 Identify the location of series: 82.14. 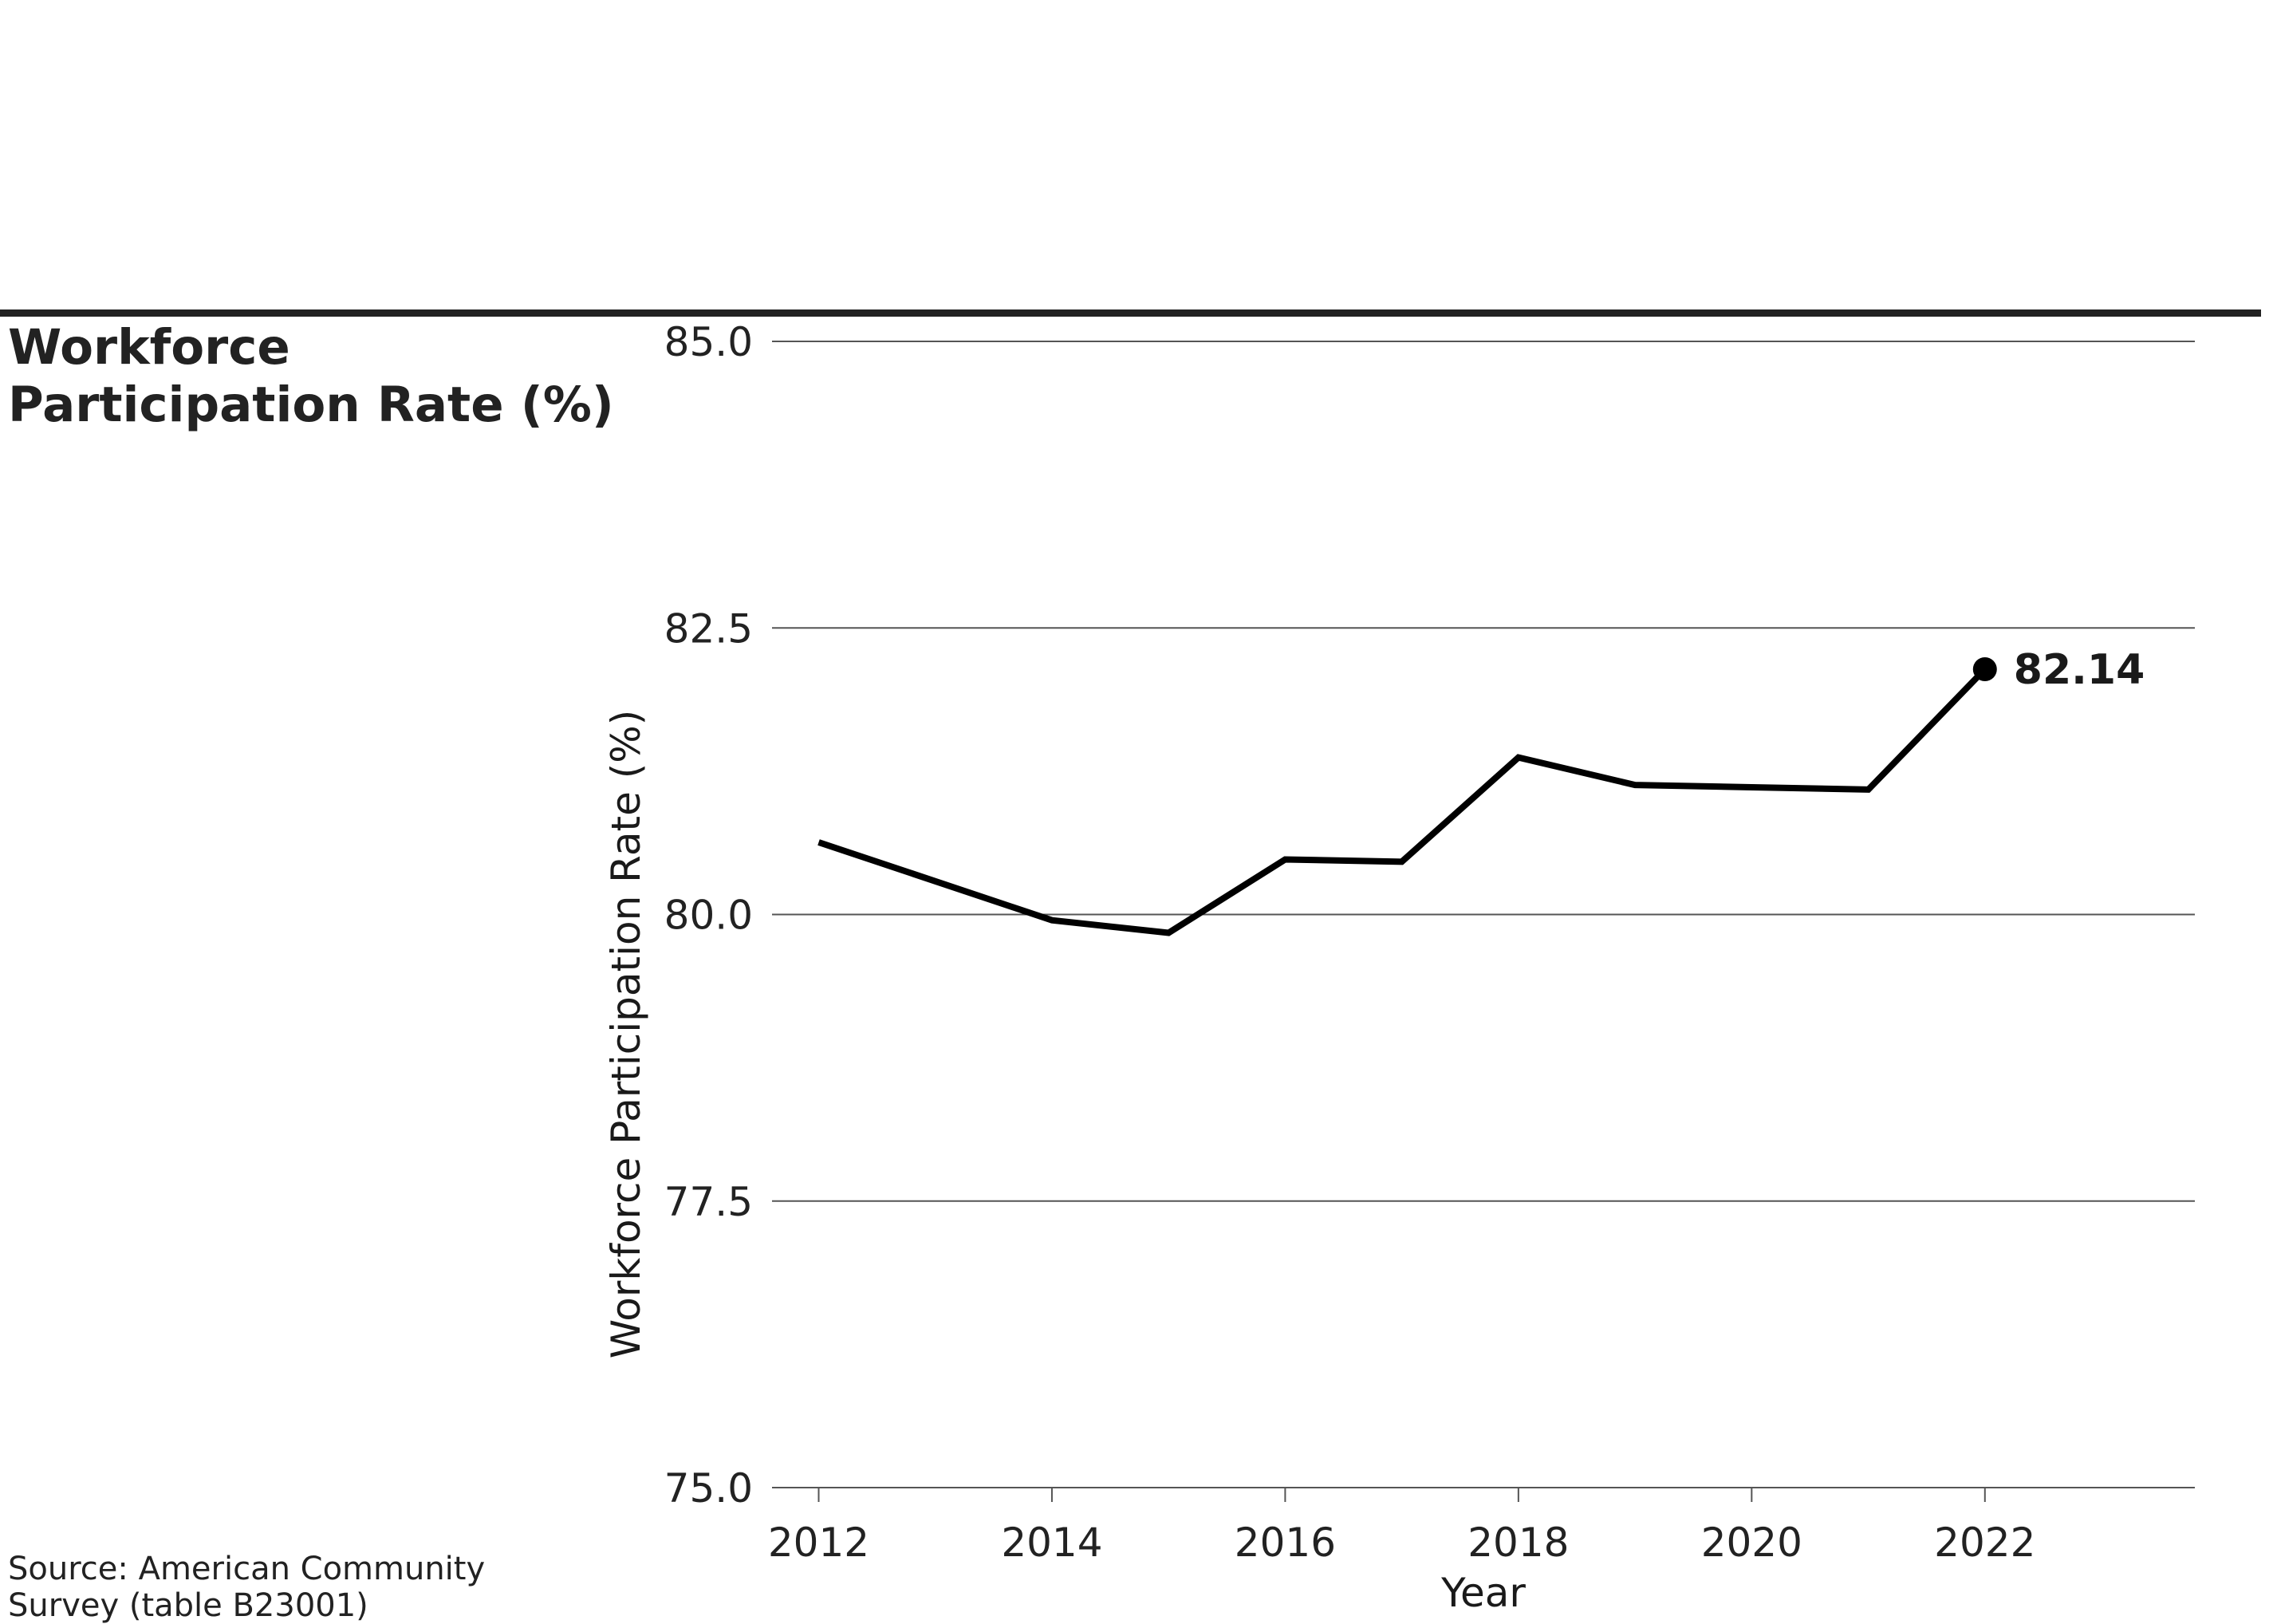
(1481, 791).